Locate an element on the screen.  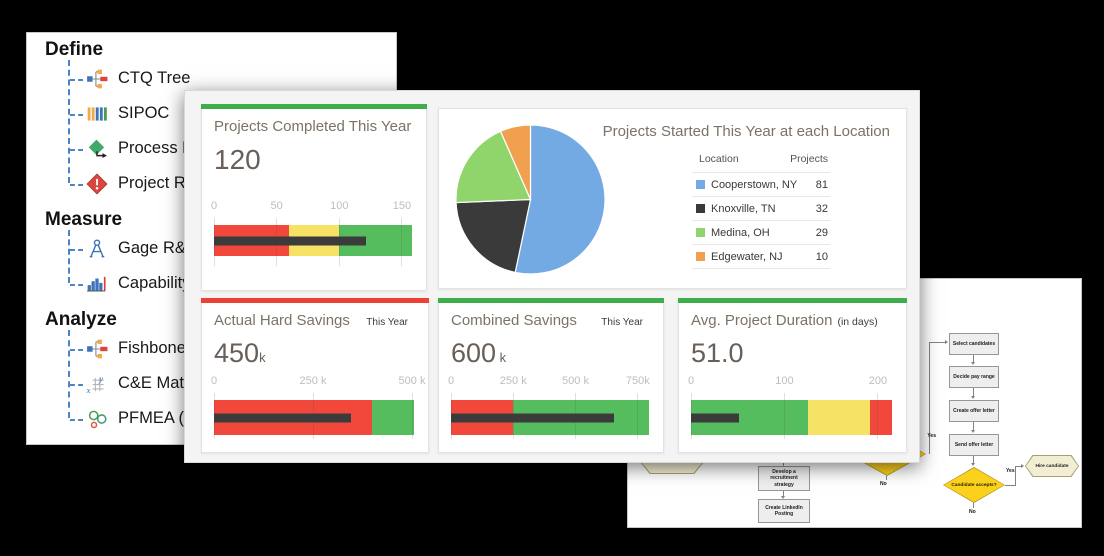
section-title-analyze: Analyze is located at coordinates (81, 319).